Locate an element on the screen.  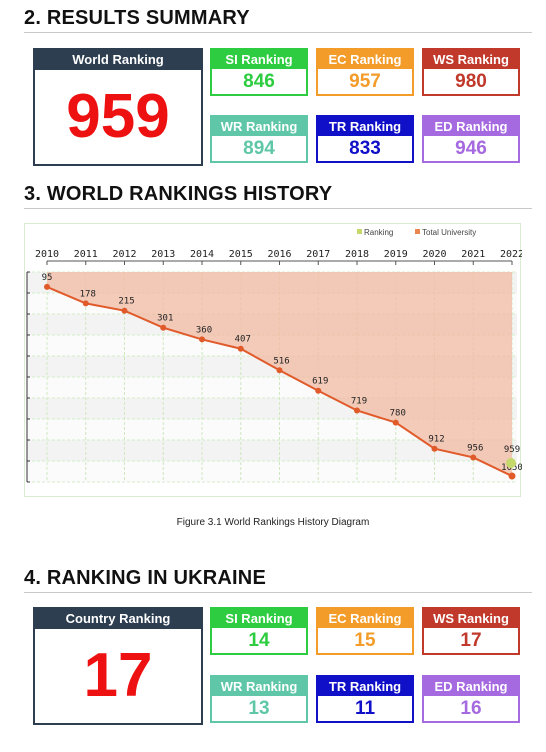
data-label: 719 is located at coordinates (359, 402).